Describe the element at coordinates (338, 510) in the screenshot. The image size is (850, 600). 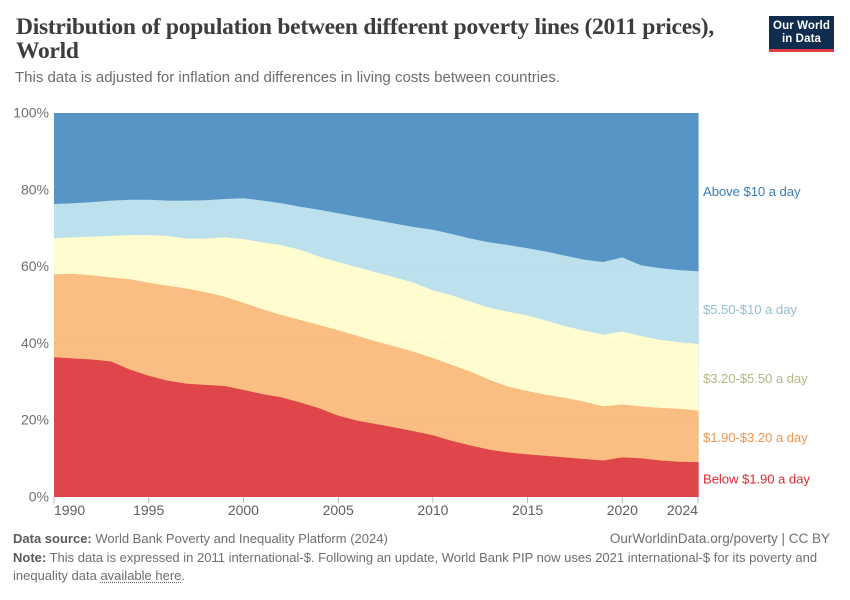
I see `svg-text: 2005` at that location.